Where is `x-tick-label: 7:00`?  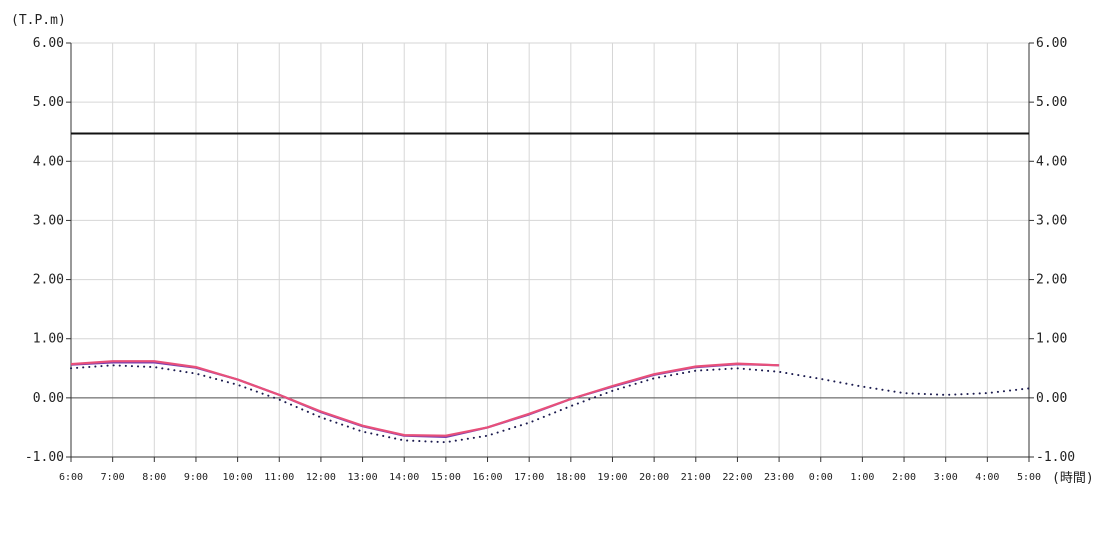 x-tick-label: 7:00 is located at coordinates (113, 477).